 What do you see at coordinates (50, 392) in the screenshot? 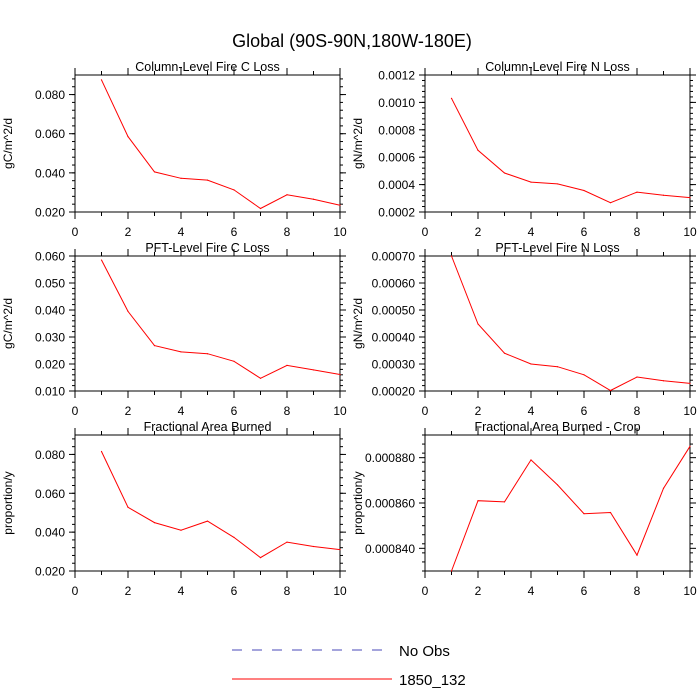
I see `y-tick-label: 0.010` at bounding box center [50, 392].